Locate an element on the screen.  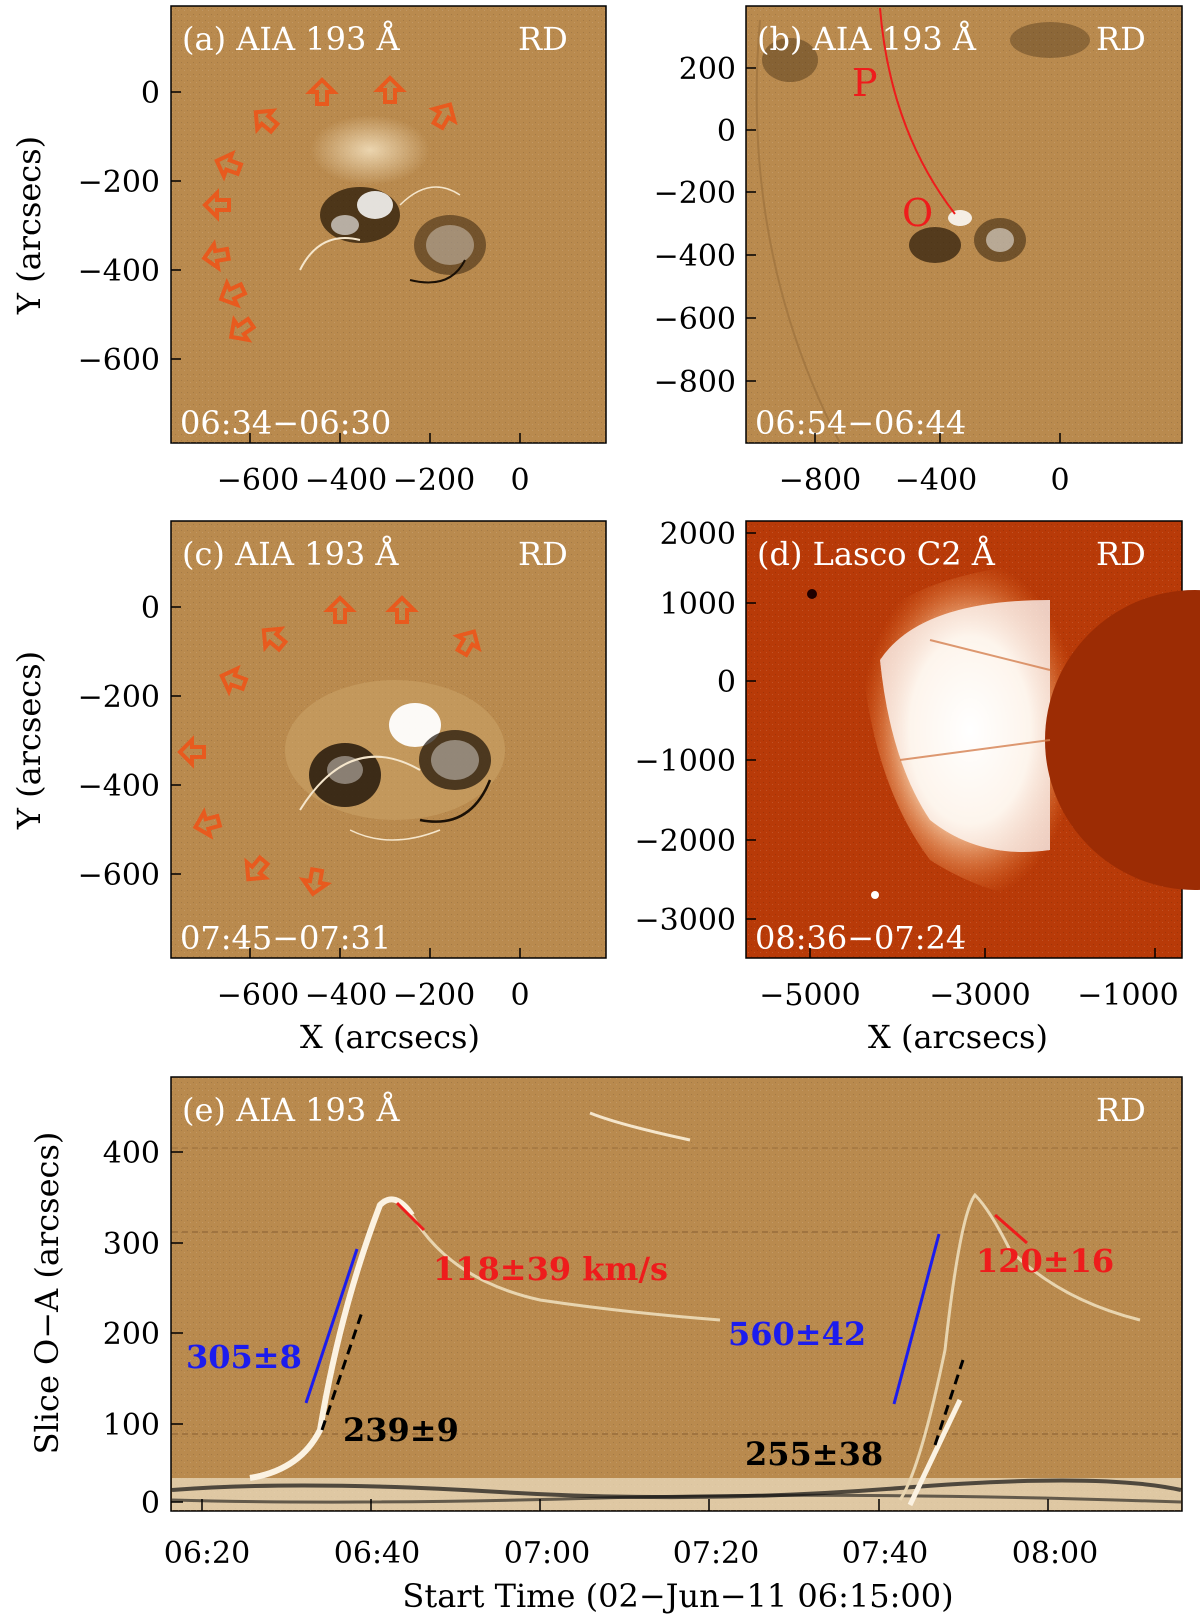
panel-c-ytick-3: −600 is located at coordinates (119, 875).